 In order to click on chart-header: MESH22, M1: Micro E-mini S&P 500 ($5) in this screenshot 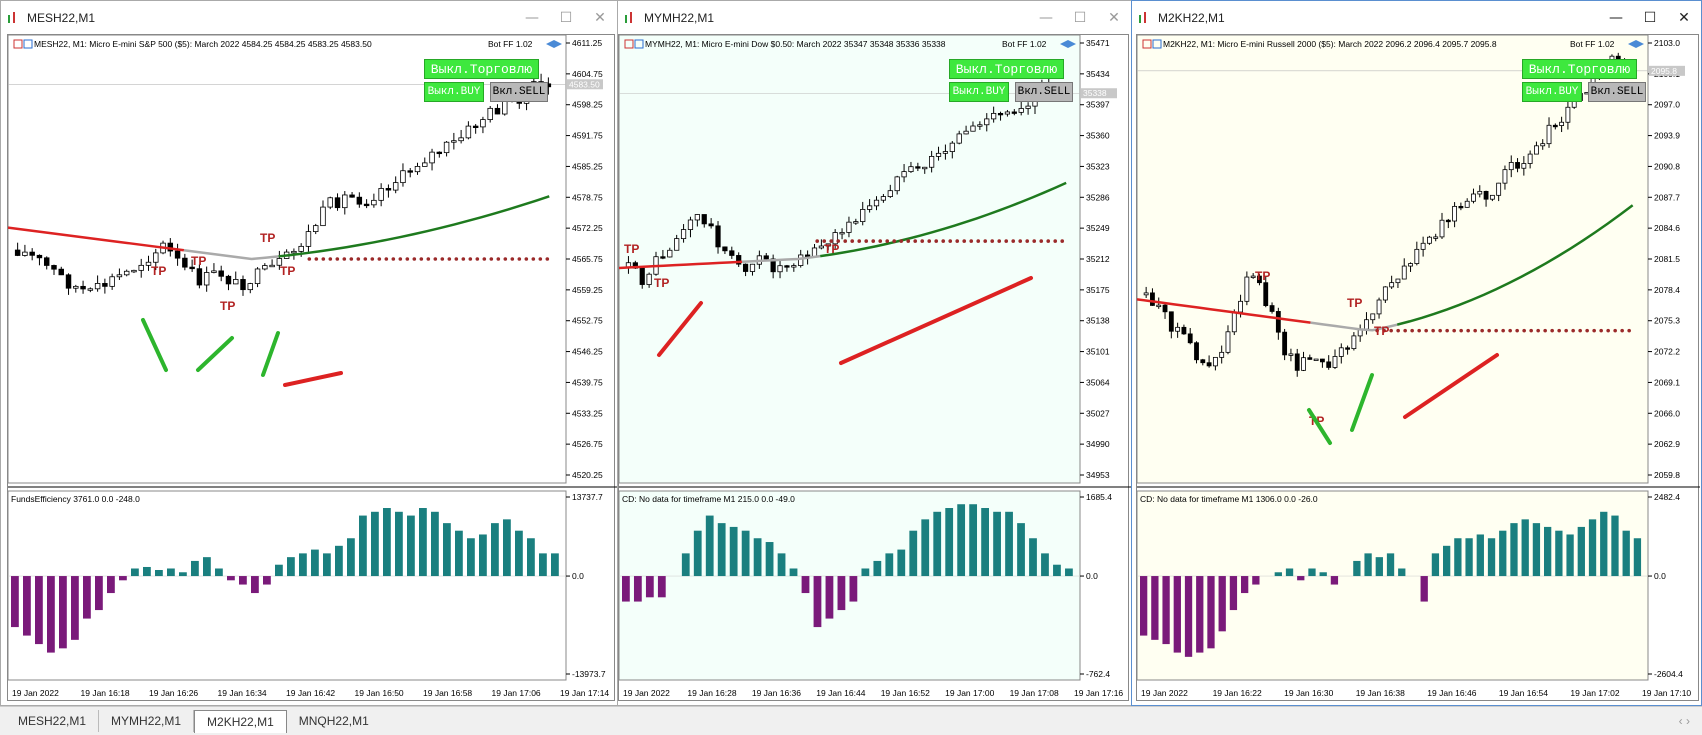, I will do `click(203, 44)`.